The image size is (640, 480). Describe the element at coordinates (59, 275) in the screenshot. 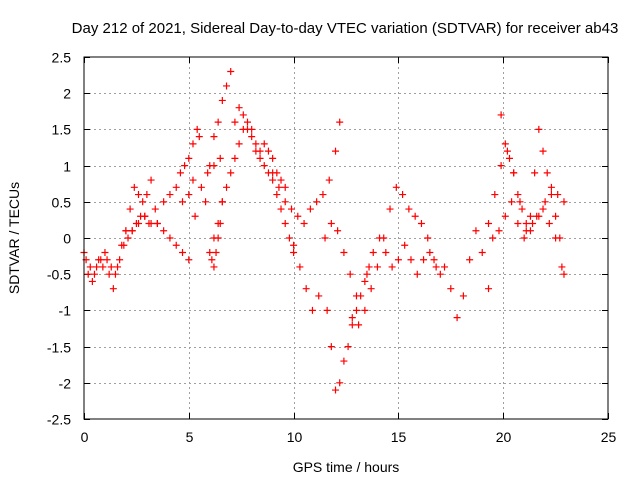

I see `y-tick-label: -0.5` at that location.